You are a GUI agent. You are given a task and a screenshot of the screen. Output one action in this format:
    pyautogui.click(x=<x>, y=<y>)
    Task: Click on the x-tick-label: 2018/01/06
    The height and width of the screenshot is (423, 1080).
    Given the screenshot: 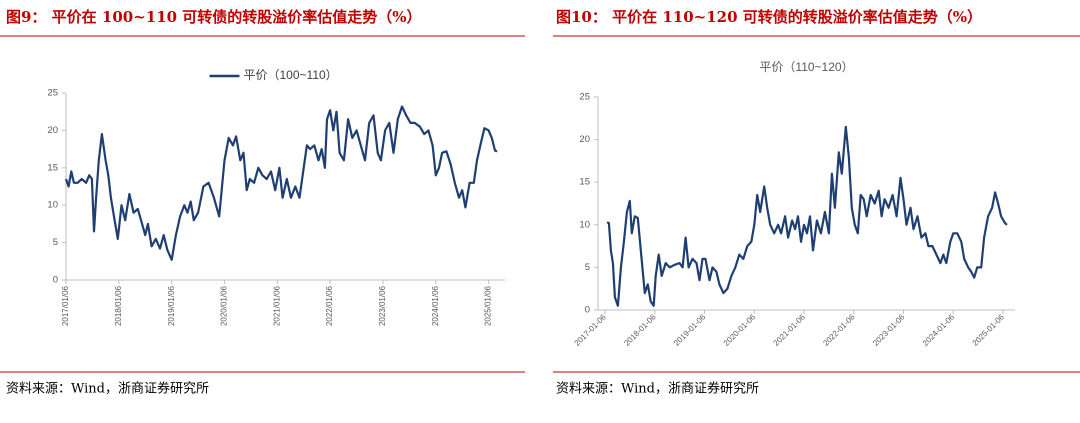 What is the action you would take?
    pyautogui.click(x=118, y=305)
    